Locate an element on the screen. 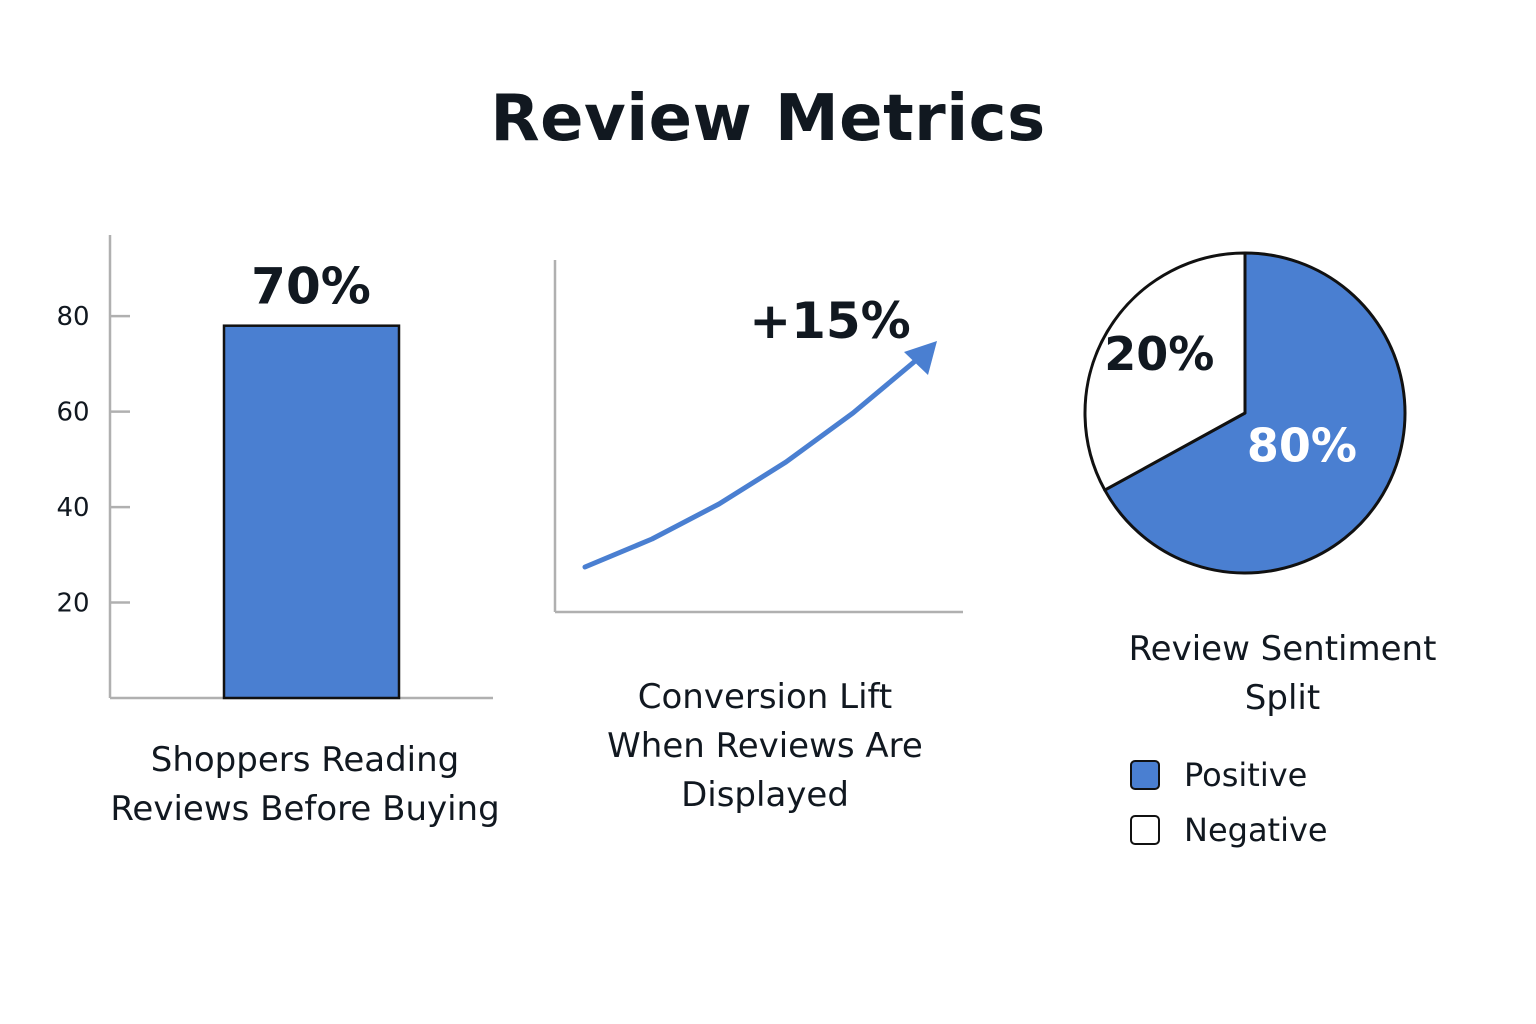 The height and width of the screenshot is (1024, 1536). bar-y-tick-label: 60 is located at coordinates (72, 413).